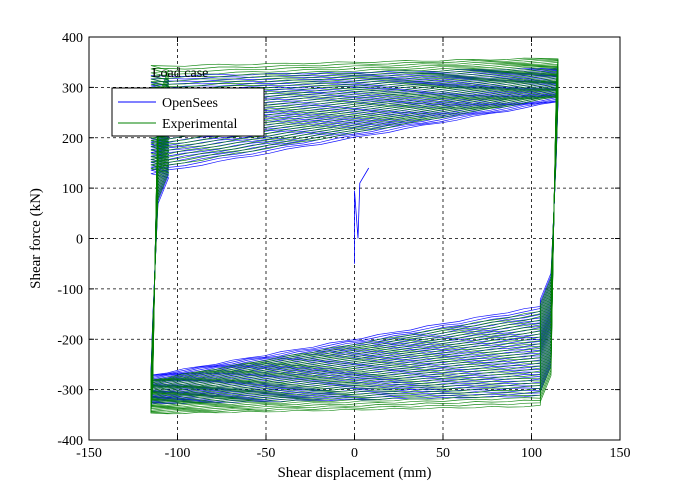 The height and width of the screenshot is (495, 686). What do you see at coordinates (70, 240) in the screenshot?
I see `y-tick-labels: -400 -300 -200 -100 0 100 200 300 400` at bounding box center [70, 240].